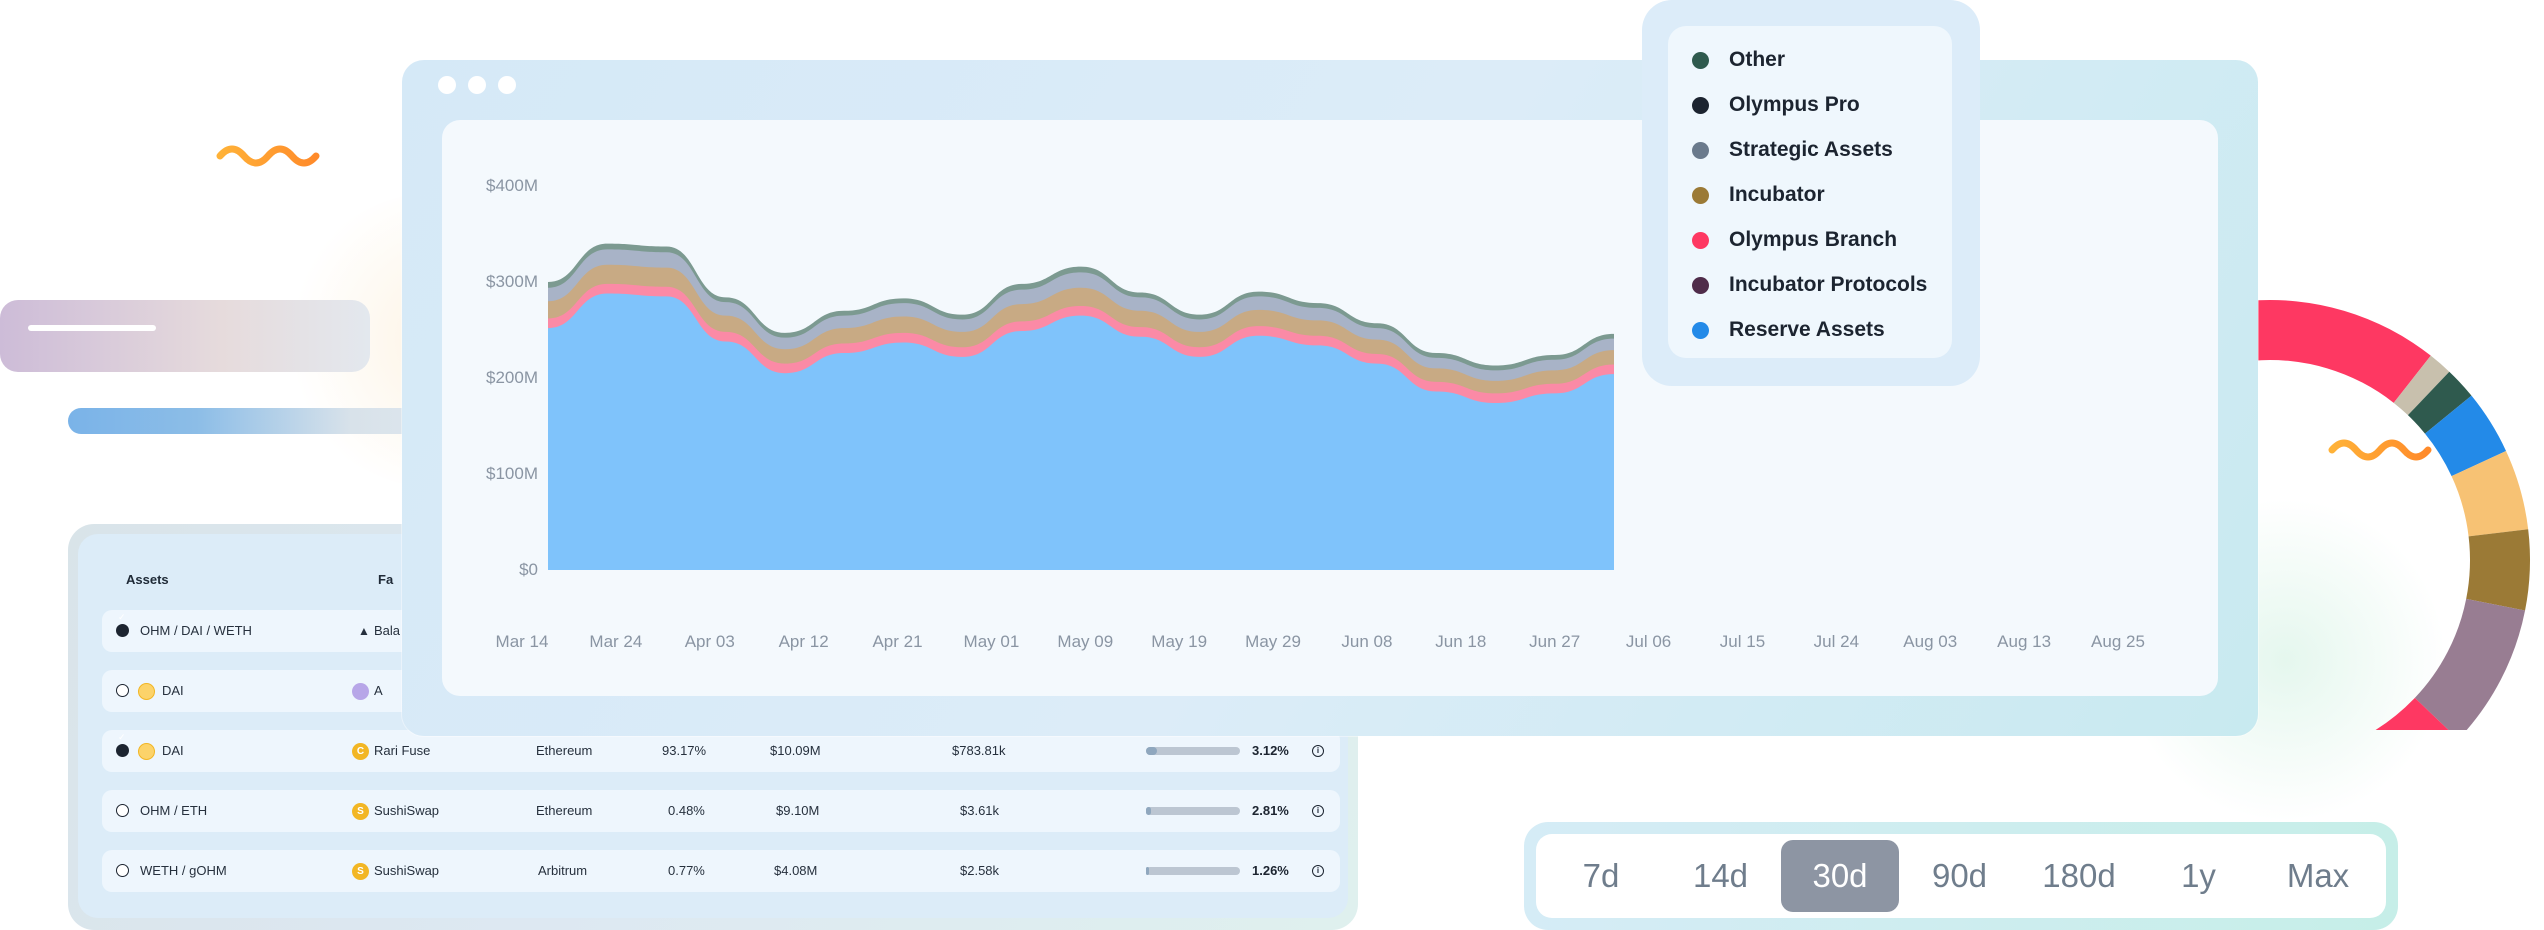 This screenshot has width=2544, height=930. I want to click on squiggle-decoration, so click(2380, 450).